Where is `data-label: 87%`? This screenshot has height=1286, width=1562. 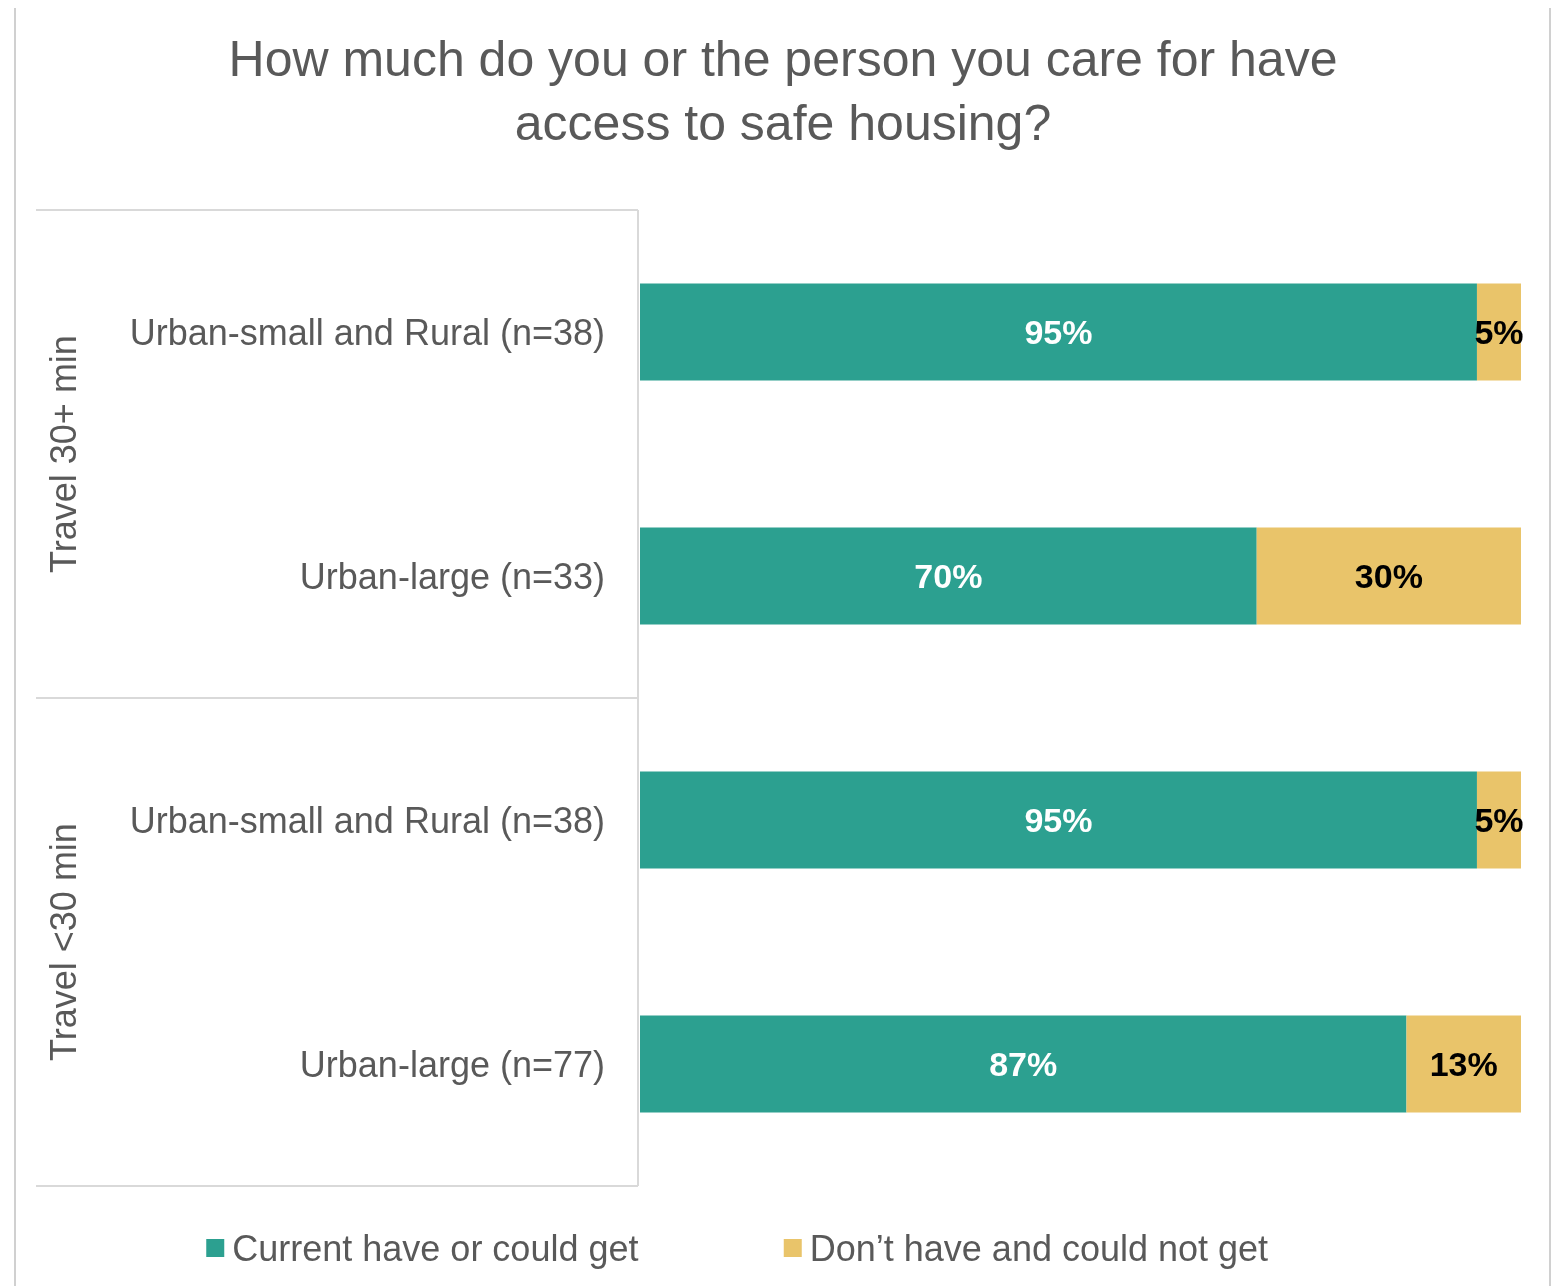 data-label: 87% is located at coordinates (1023, 1063).